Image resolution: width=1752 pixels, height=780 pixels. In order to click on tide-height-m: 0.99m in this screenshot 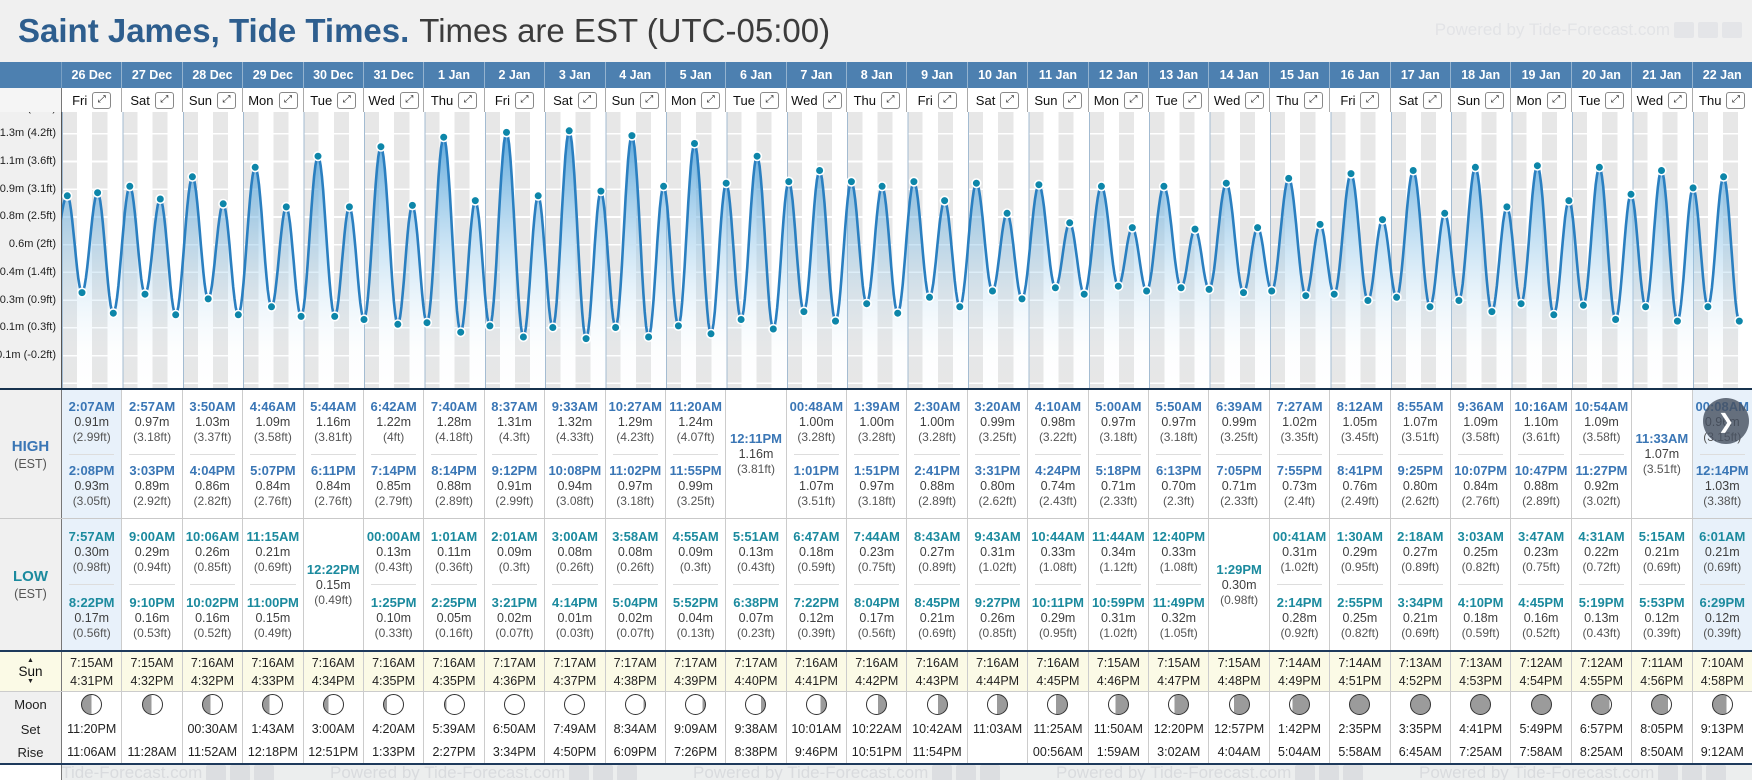, I will do `click(1239, 421)`.